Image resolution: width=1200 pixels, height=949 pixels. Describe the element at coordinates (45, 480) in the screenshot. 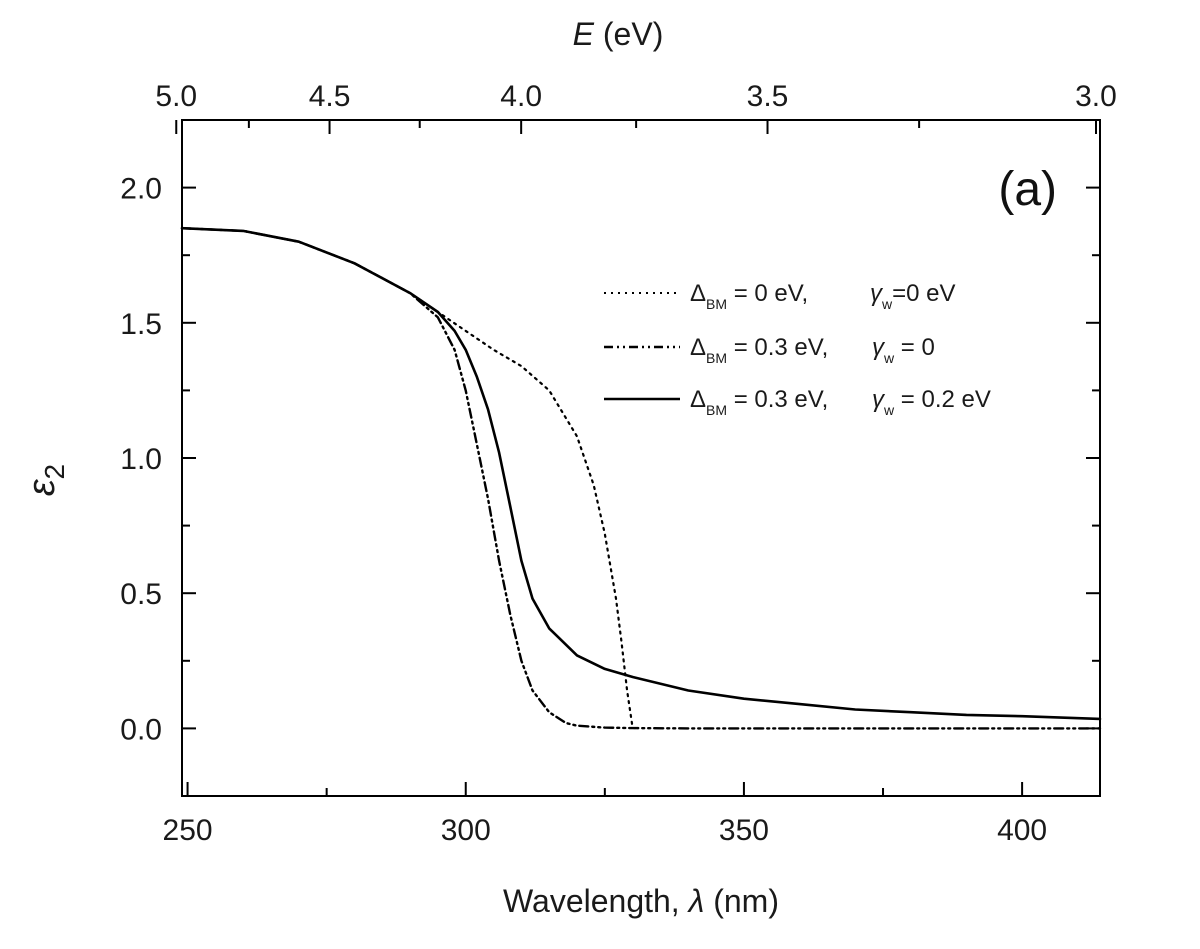

I see `y-axis-title: ε2` at that location.